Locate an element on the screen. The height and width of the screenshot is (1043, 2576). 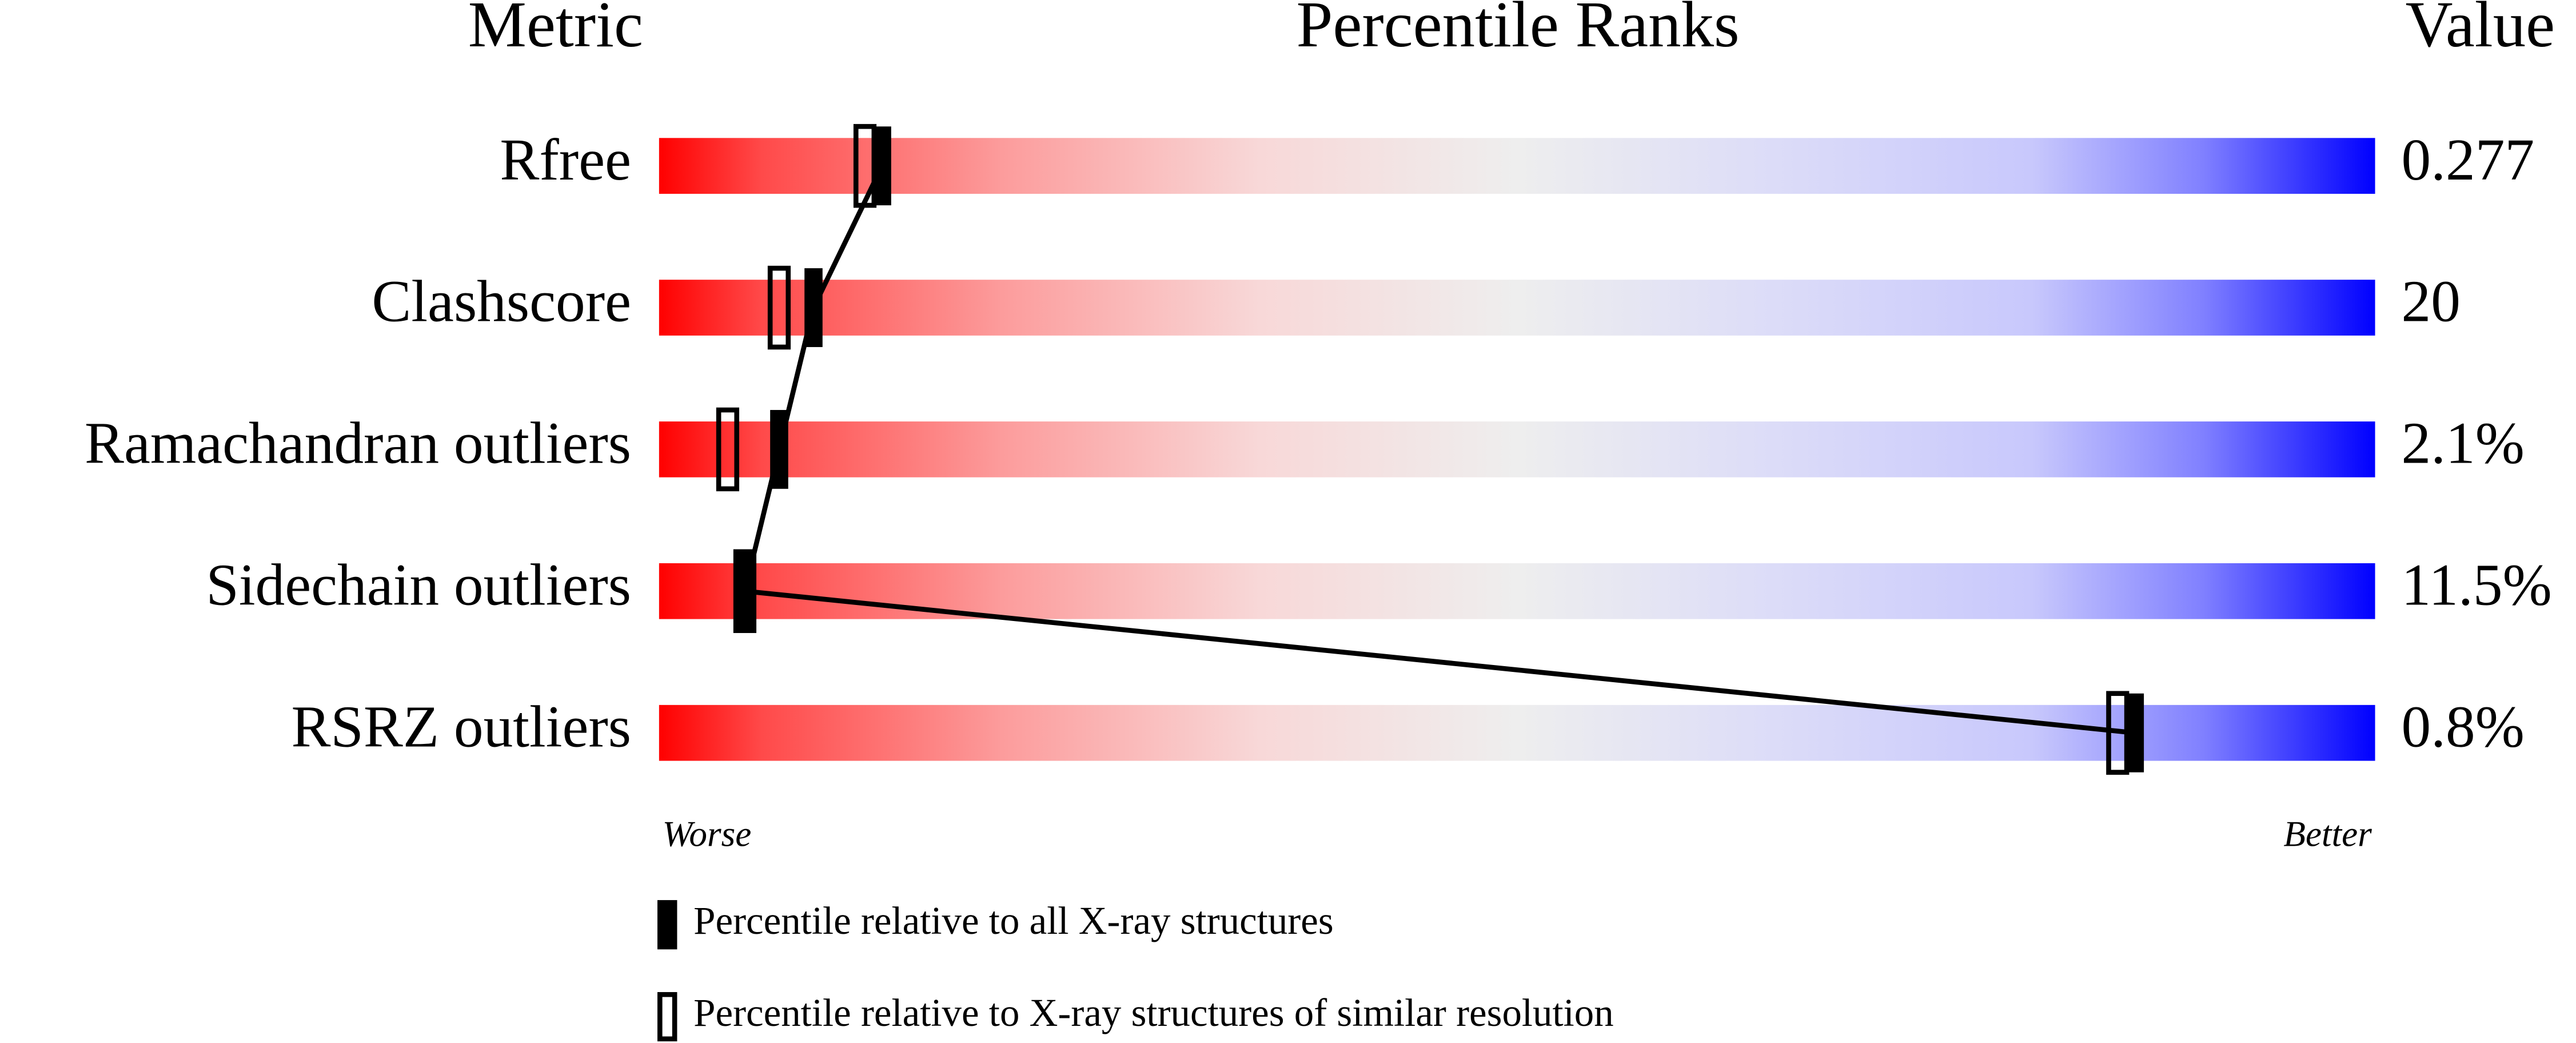
metric-label: RSRZ outliers is located at coordinates (461, 726).